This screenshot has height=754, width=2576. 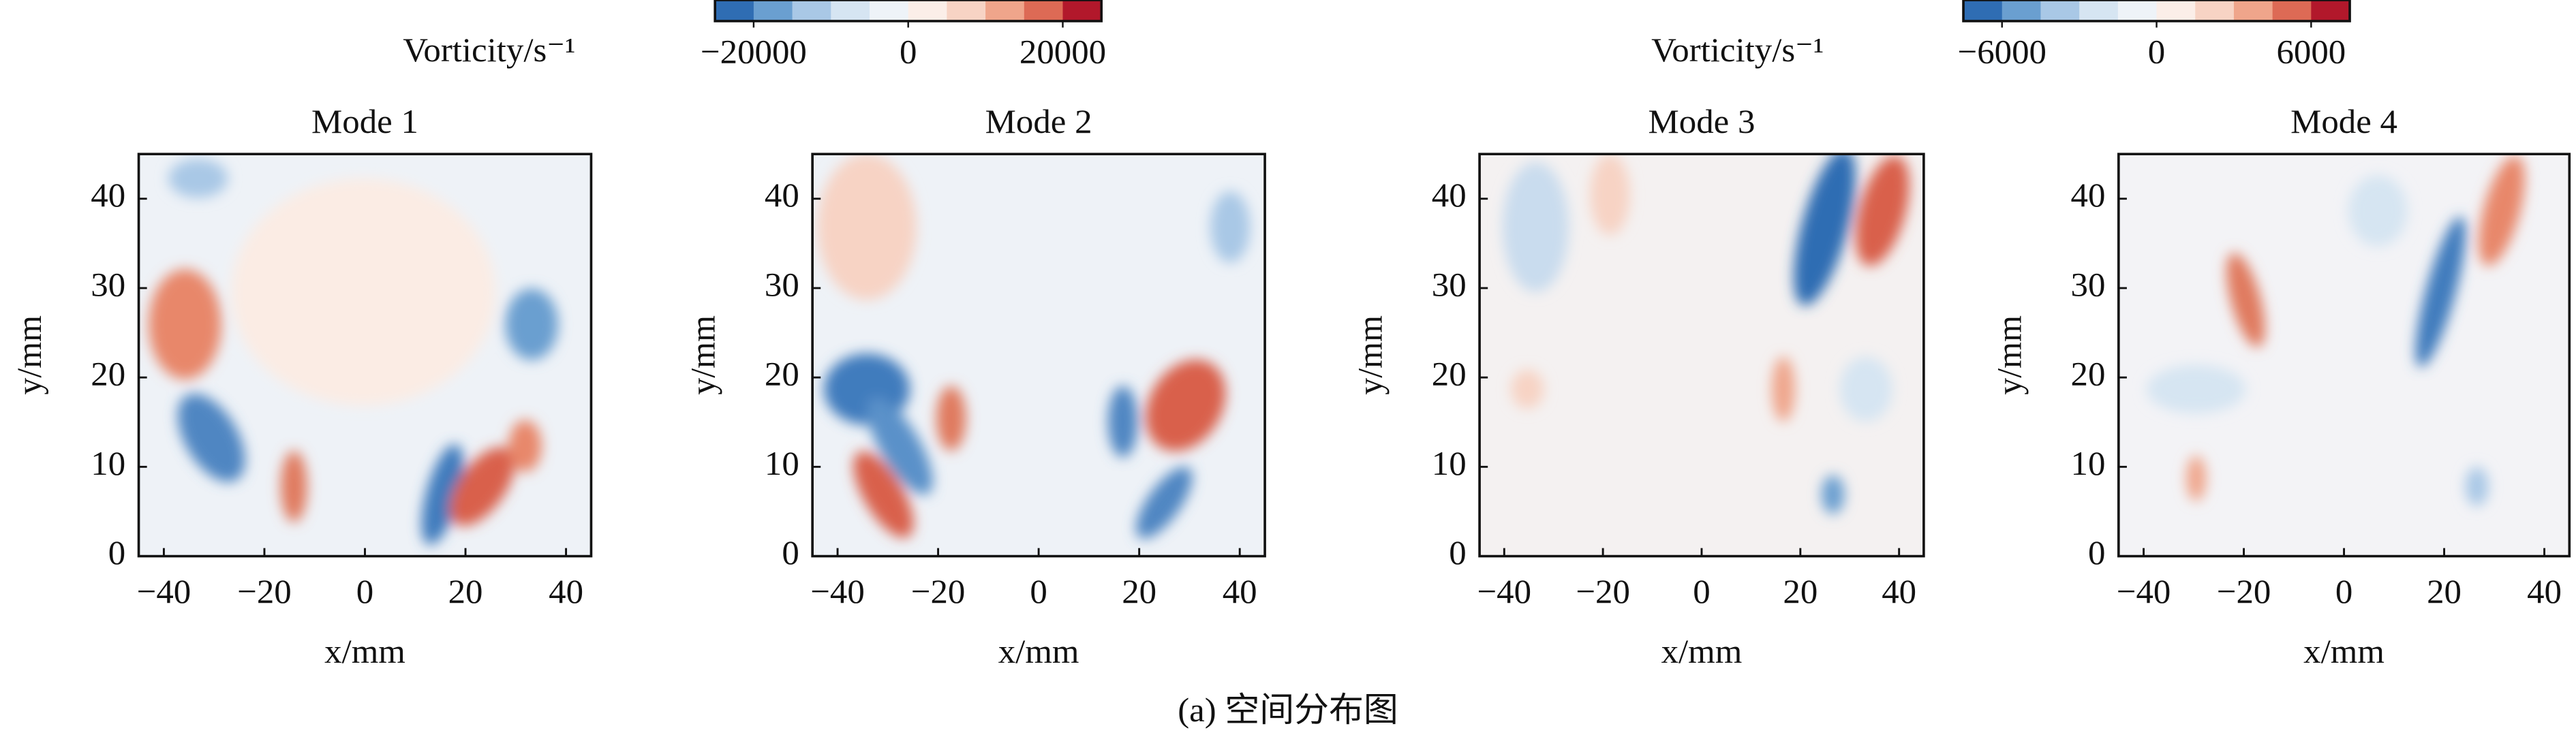 What do you see at coordinates (1062, 52) in the screenshot?
I see `colorbar-tick-label: 20000` at bounding box center [1062, 52].